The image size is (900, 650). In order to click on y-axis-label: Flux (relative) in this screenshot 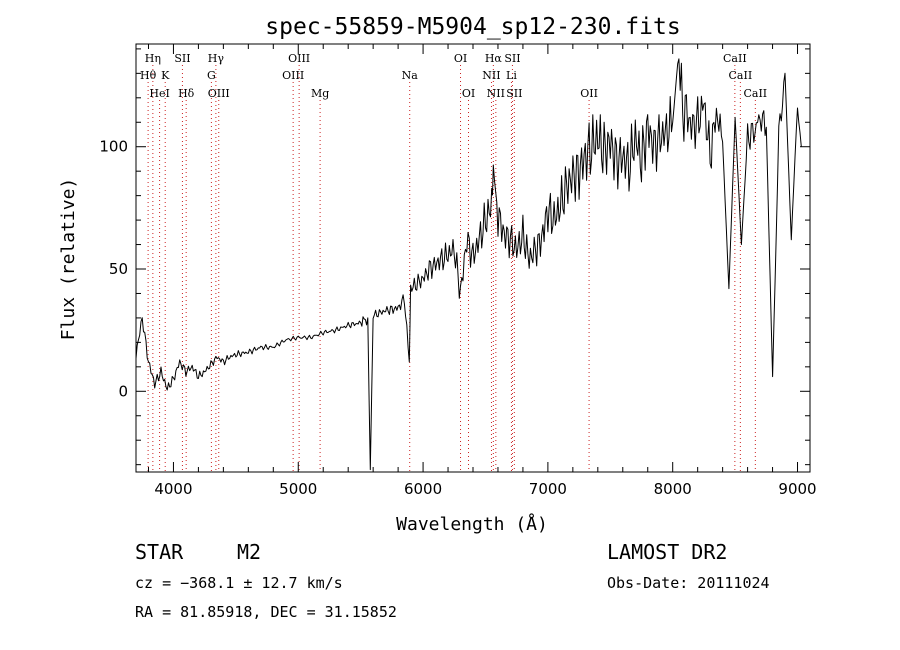, I will do `click(68, 259)`.